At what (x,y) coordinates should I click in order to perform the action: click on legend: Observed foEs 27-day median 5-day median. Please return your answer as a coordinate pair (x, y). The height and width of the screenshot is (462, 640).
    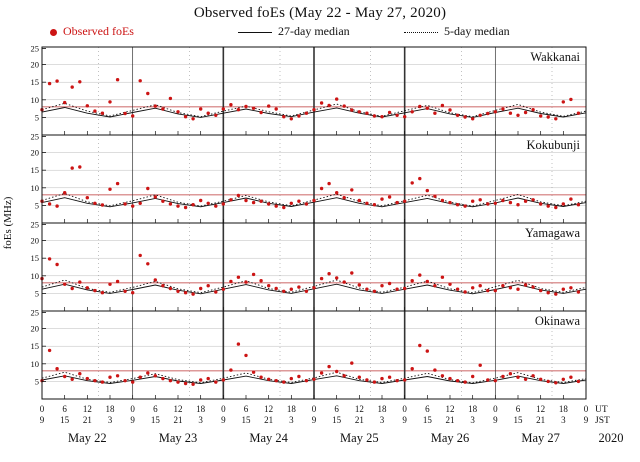
    Looking at the image, I should click on (320, 34).